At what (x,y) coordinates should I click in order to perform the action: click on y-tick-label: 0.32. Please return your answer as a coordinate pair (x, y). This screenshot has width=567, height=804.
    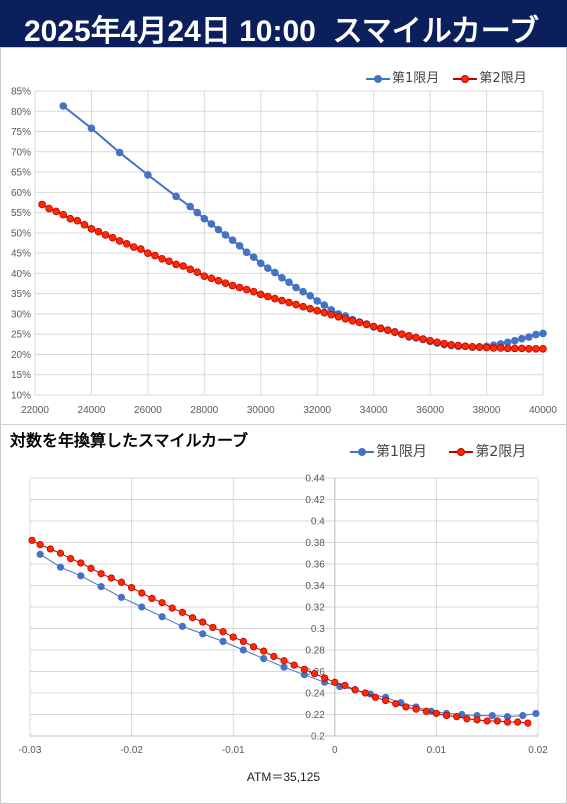
    Looking at the image, I should click on (315, 608).